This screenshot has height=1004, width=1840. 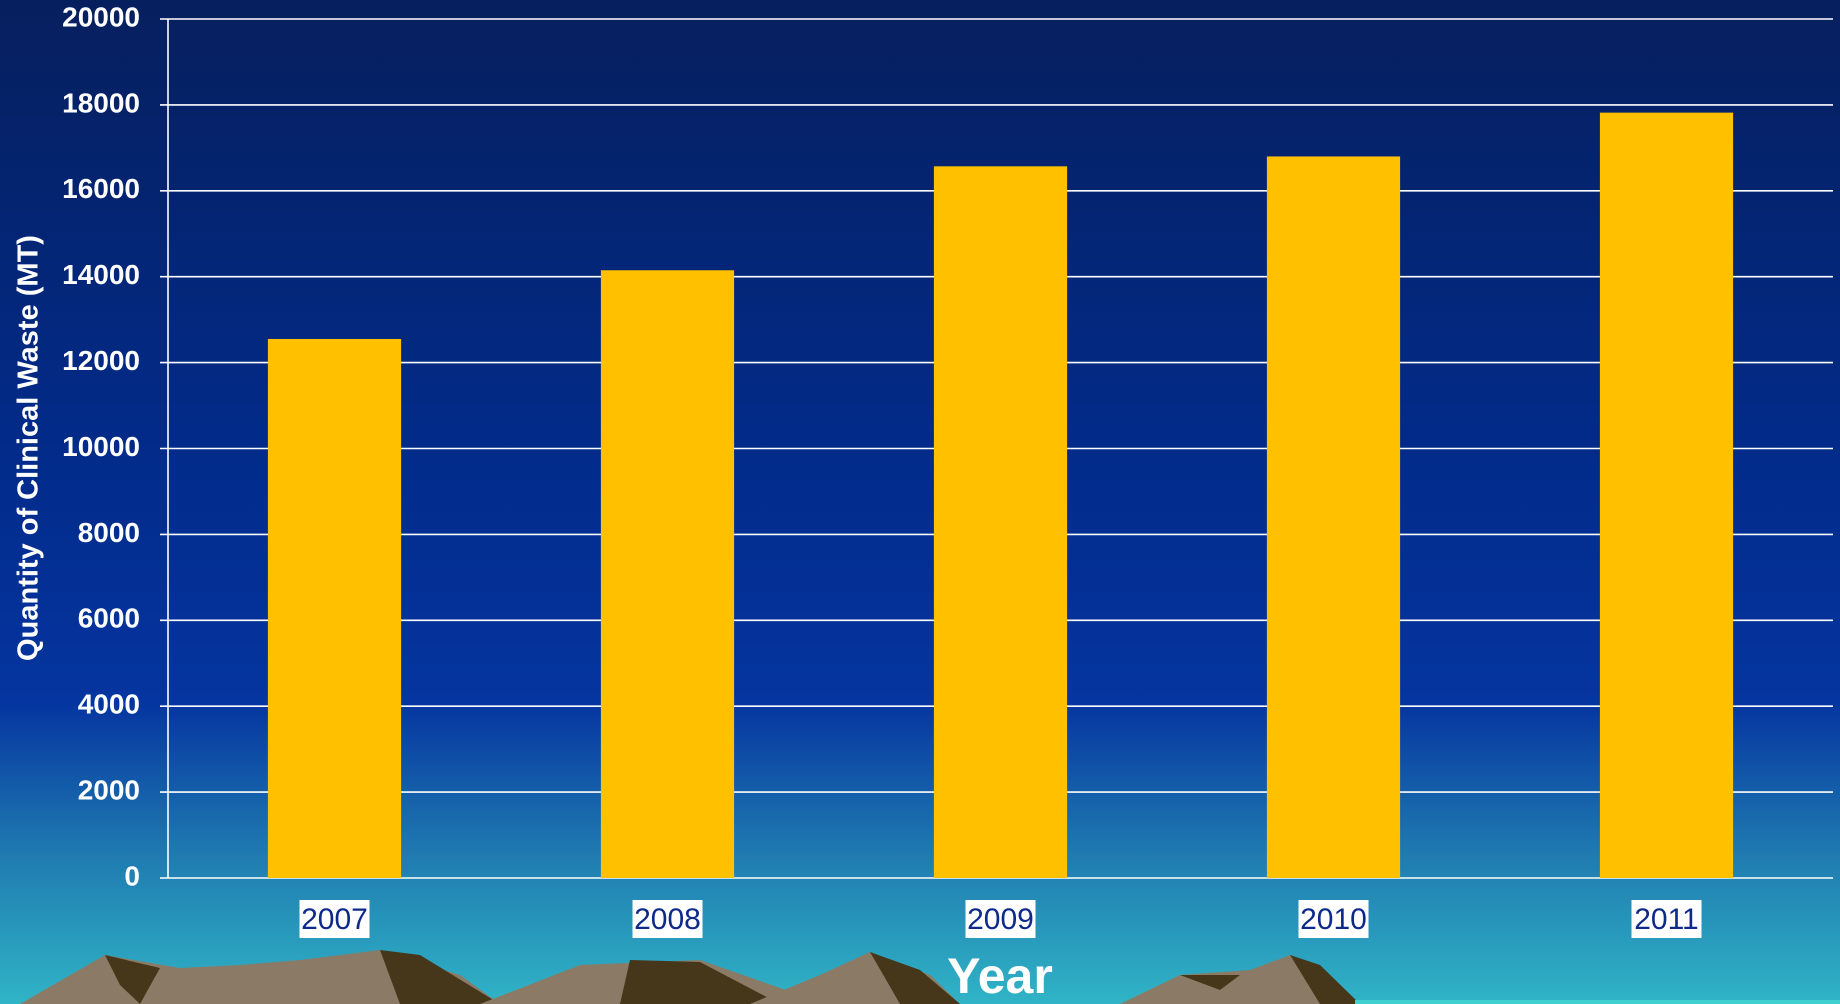 I want to click on x-axis-label: Year, so click(x=1000, y=976).